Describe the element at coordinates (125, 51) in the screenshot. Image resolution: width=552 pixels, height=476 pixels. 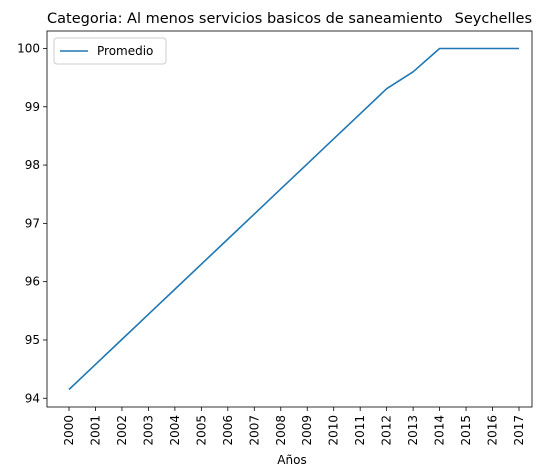
I see `legend-label-promedio: Promedio` at that location.